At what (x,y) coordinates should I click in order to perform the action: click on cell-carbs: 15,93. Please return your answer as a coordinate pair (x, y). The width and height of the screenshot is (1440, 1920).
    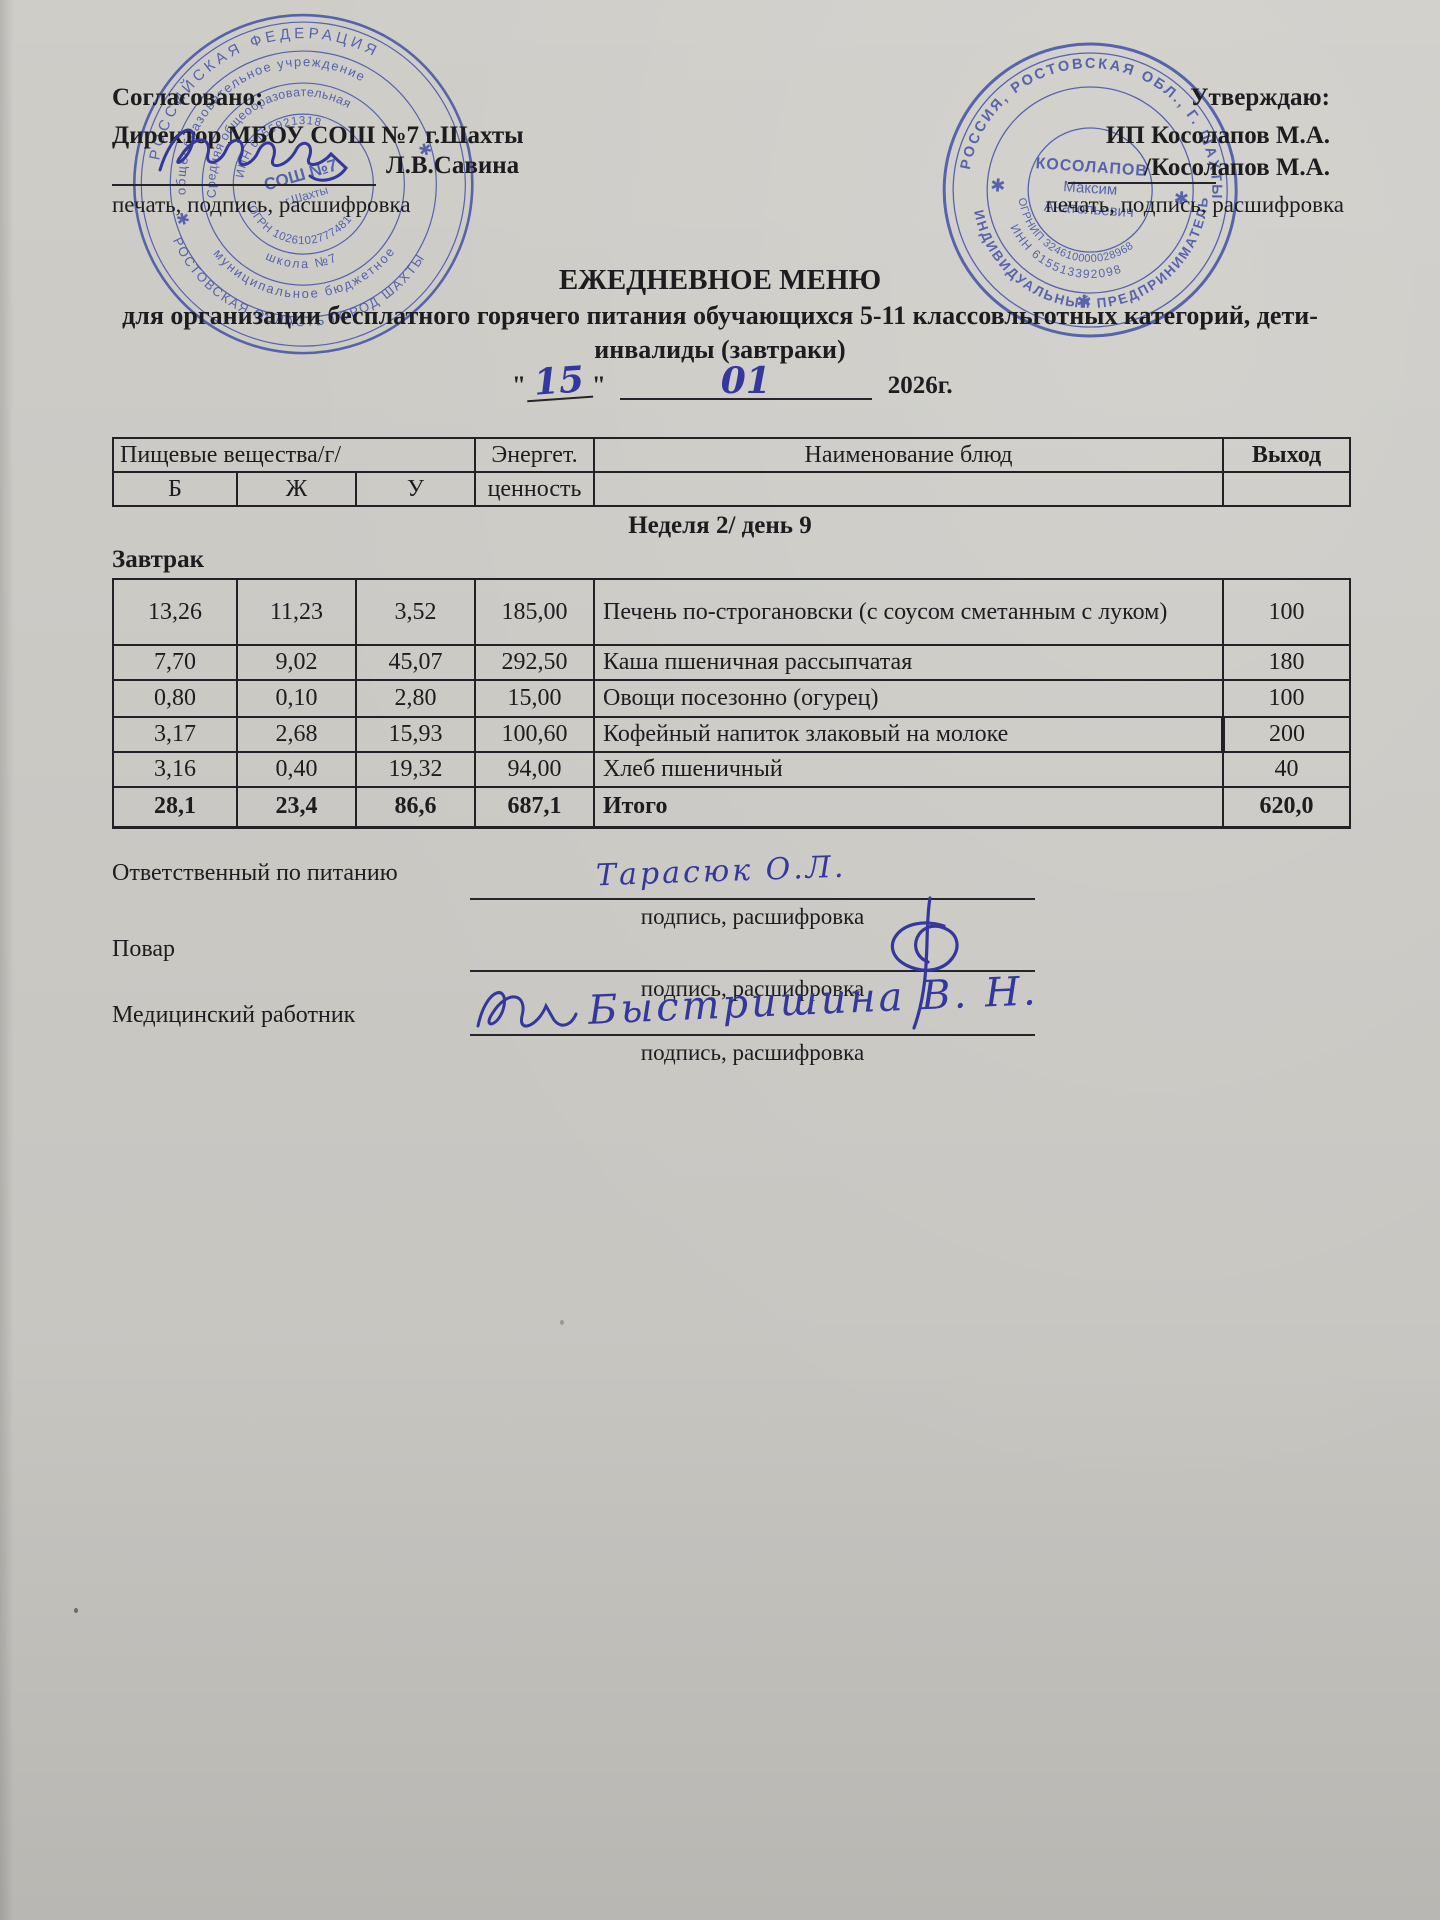
    Looking at the image, I should click on (415, 734).